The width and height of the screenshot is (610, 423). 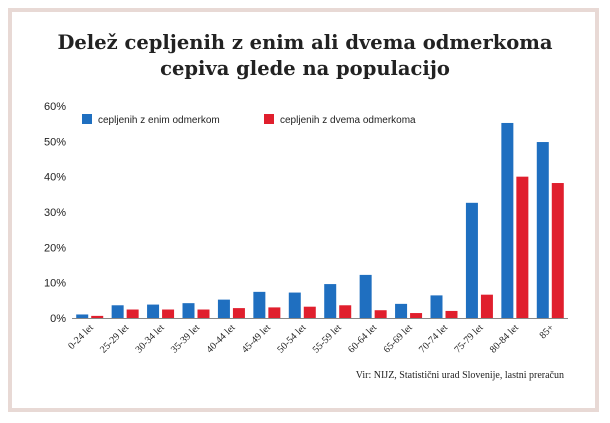 What do you see at coordinates (114, 338) in the screenshot?
I see `x-tick-label: 25-29 let` at bounding box center [114, 338].